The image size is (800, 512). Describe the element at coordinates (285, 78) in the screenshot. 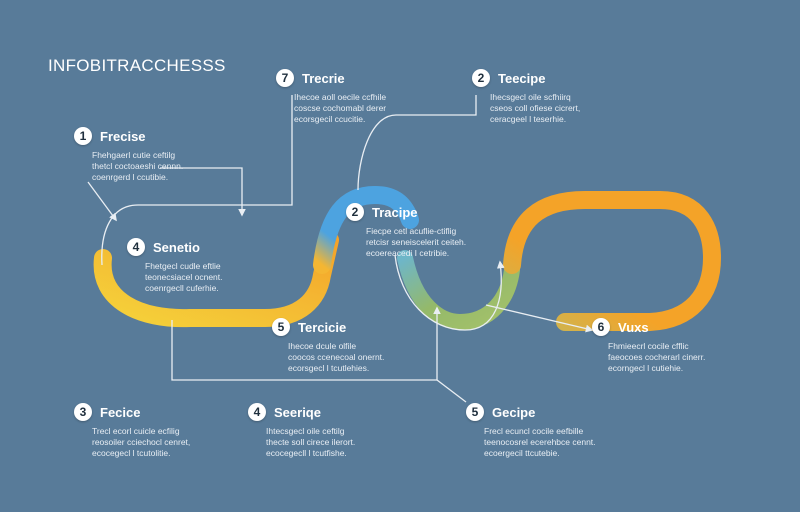

I see `step-number-badge: 7` at that location.